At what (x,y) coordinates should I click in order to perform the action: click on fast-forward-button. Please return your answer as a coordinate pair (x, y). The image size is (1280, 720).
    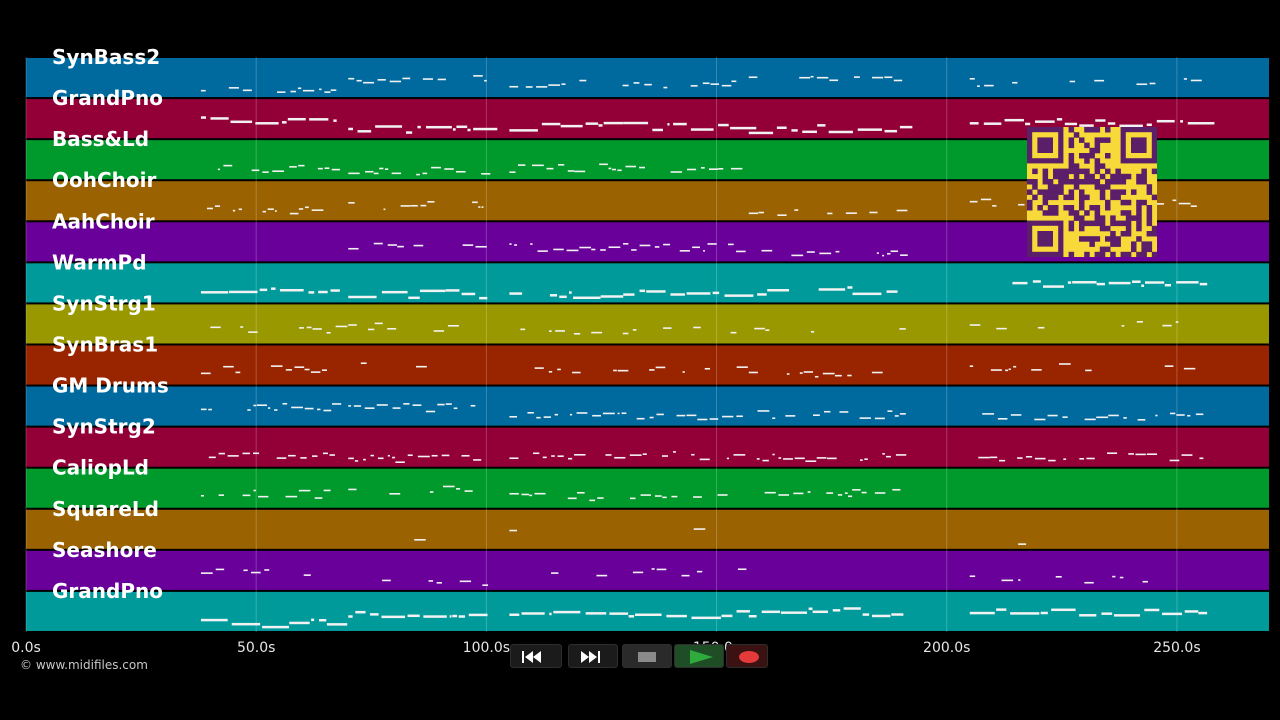
    Looking at the image, I should click on (593, 656).